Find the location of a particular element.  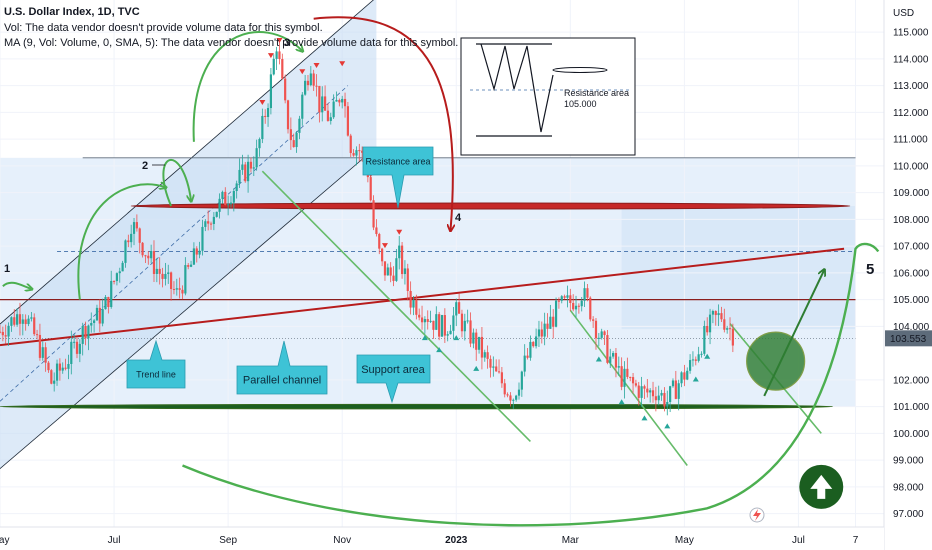

time-axis-bg is located at coordinates (442, 538).